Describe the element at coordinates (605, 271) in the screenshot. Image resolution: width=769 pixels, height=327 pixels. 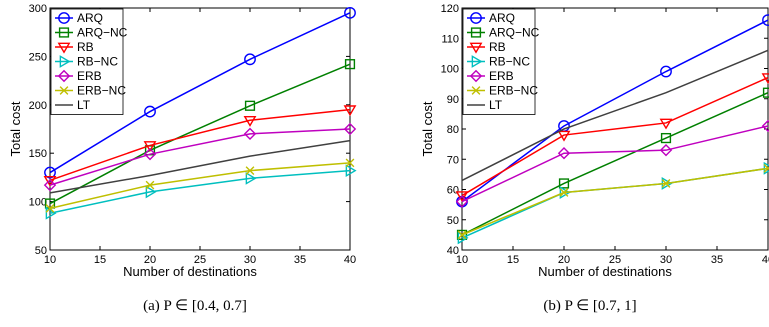
I see `x-axis-label: Number of destinations` at that location.